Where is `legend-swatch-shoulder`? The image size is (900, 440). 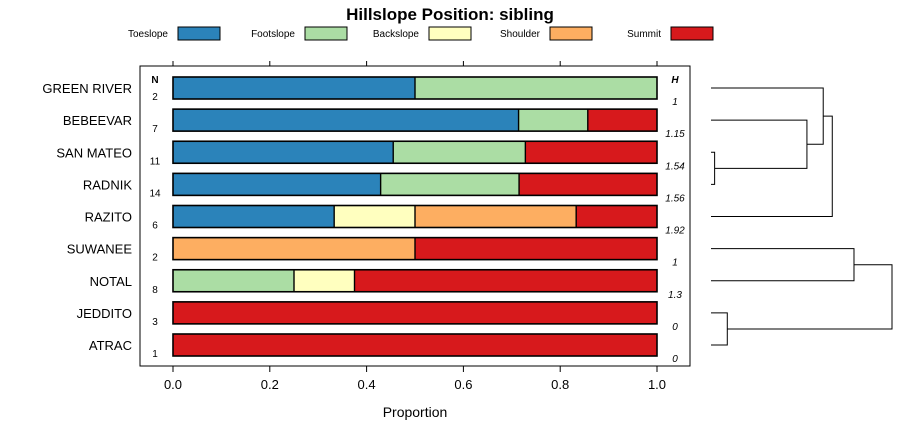 legend-swatch-shoulder is located at coordinates (571, 33).